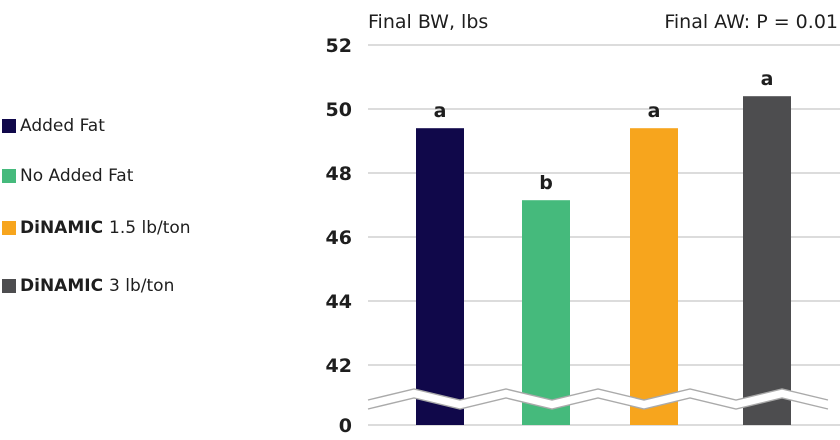 The width and height of the screenshot is (840, 440). Describe the element at coordinates (546, 183) in the screenshot. I see `bar-significance-letter: b` at that location.